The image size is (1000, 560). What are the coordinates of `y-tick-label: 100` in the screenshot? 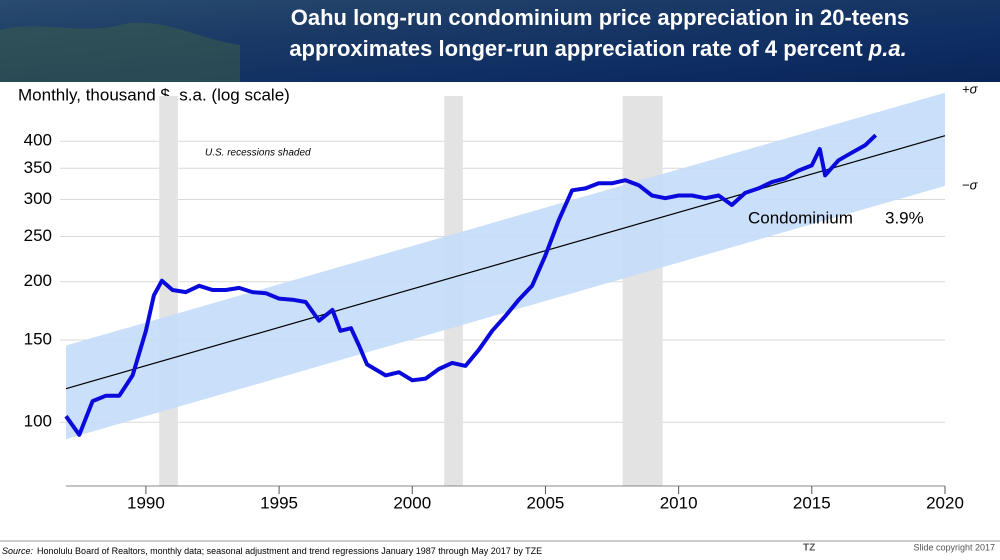 It's located at (38, 421).